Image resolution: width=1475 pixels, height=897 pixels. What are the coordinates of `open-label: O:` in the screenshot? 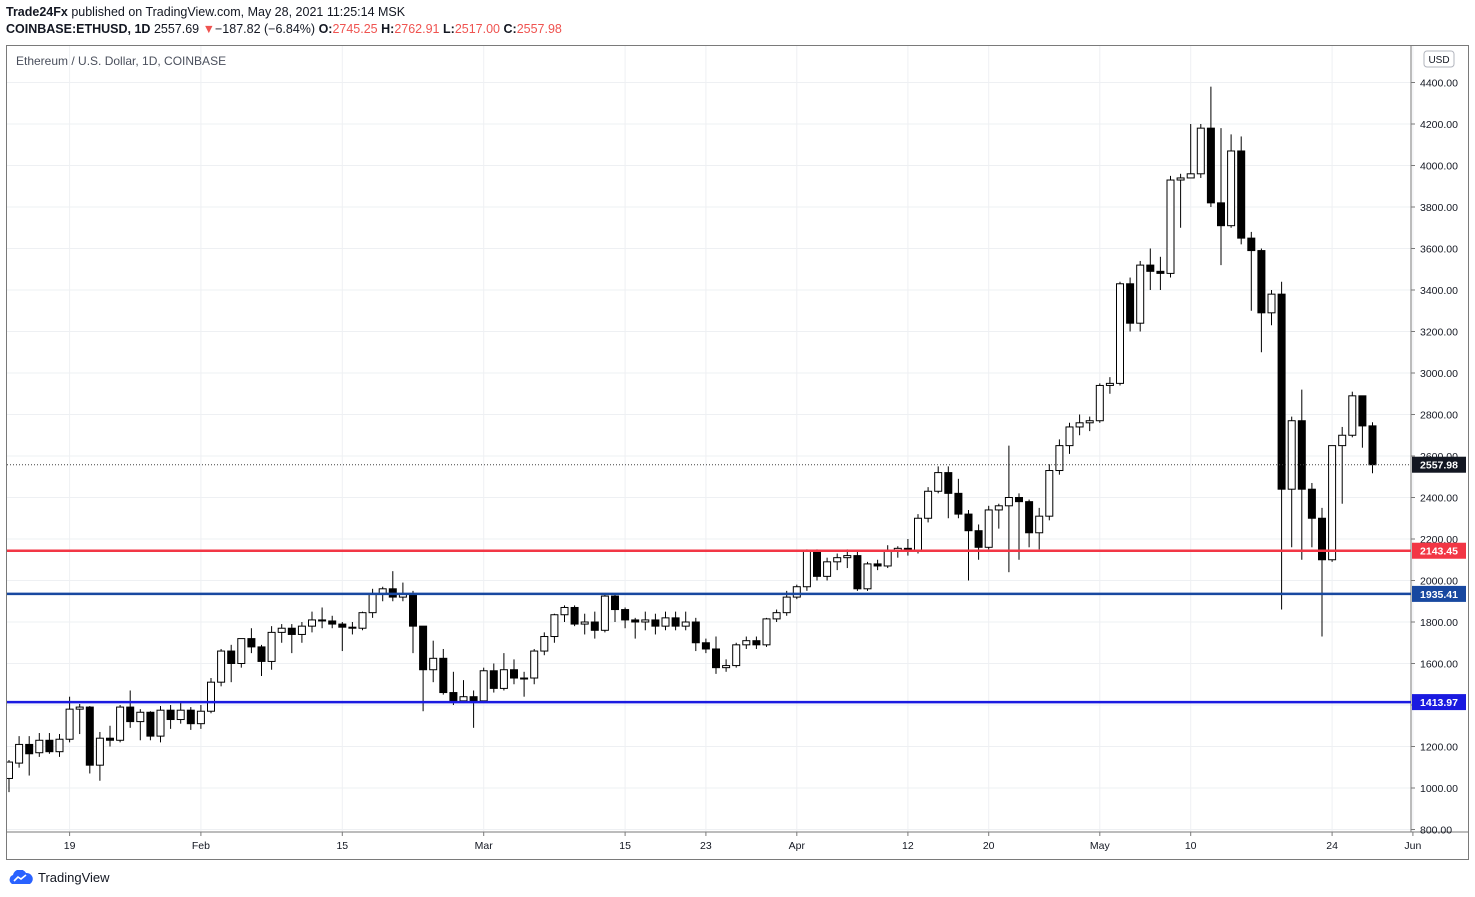 It's located at (325, 29).